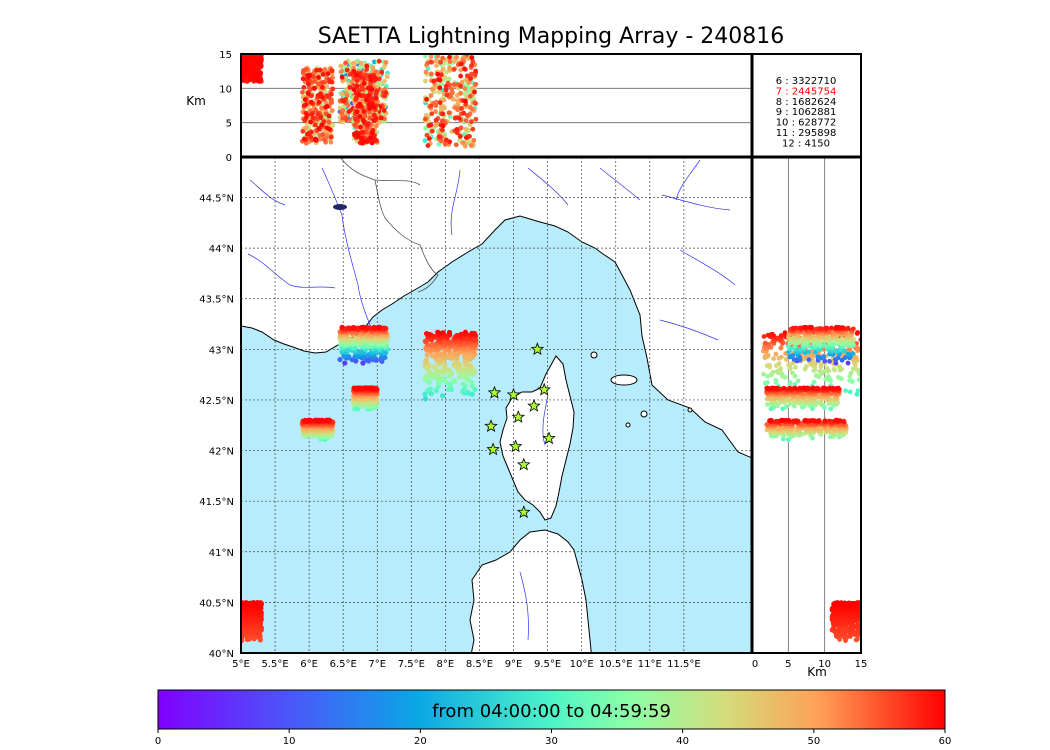 The image size is (1050, 750). What do you see at coordinates (551, 709) in the screenshot?
I see `colorbar-gradient` at bounding box center [551, 709].